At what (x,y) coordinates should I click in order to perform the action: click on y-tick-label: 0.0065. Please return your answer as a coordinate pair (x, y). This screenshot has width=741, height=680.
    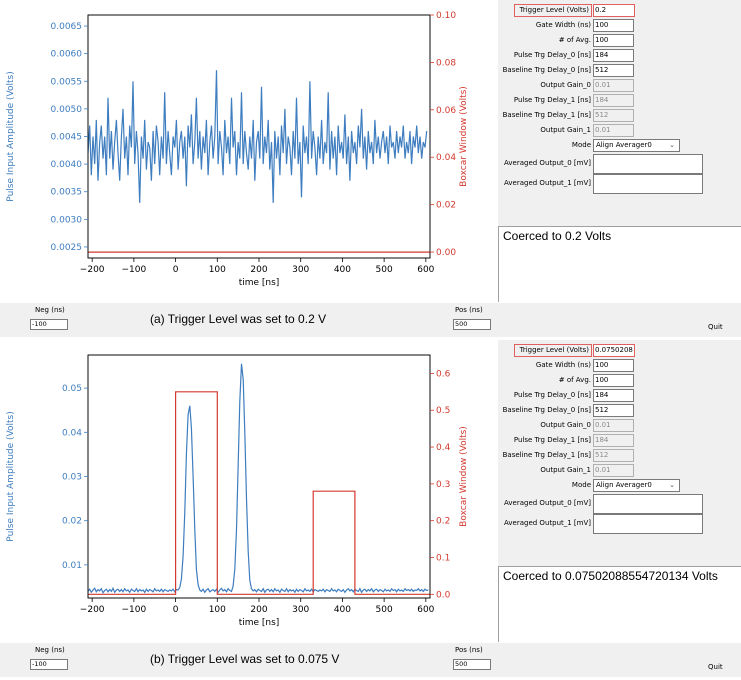
    Looking at the image, I should click on (67, 27).